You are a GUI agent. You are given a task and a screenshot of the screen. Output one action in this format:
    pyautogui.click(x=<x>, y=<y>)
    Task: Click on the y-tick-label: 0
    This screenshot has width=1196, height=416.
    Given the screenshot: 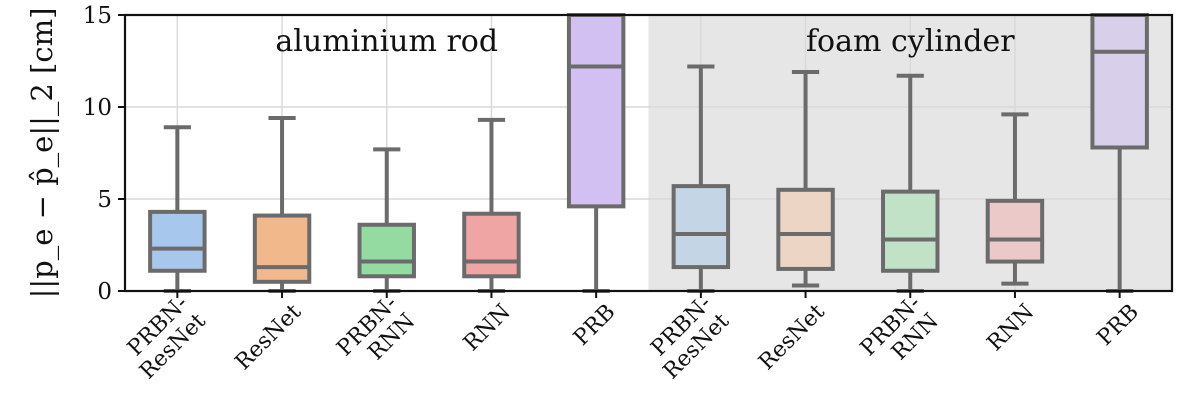 What is the action you would take?
    pyautogui.click(x=104, y=292)
    